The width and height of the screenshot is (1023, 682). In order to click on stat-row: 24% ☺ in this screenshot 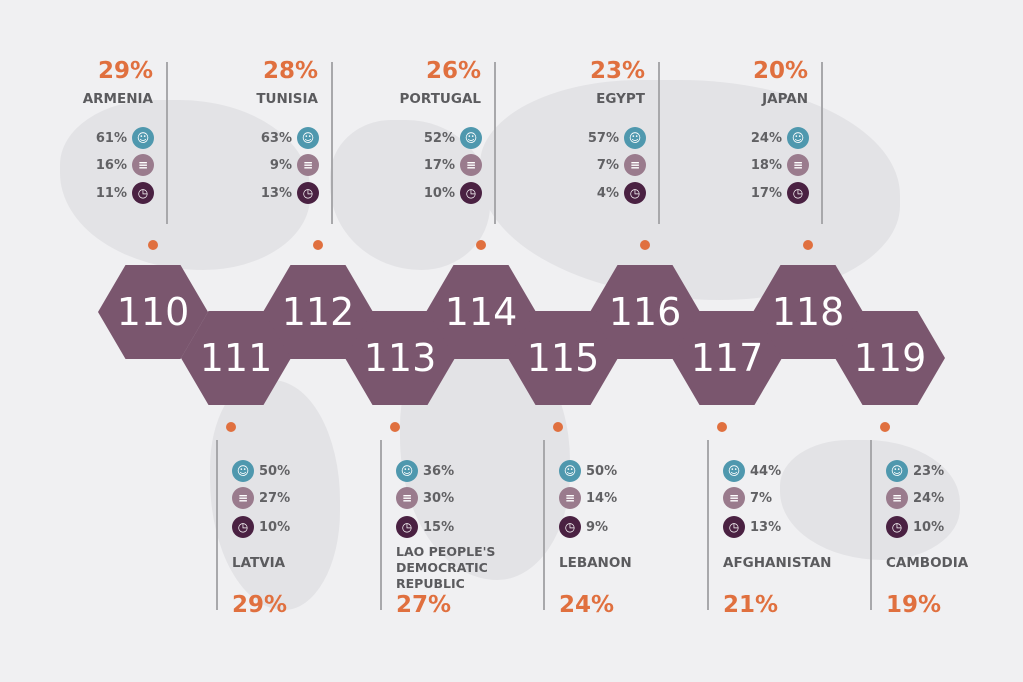, I will do `click(780, 138)`.